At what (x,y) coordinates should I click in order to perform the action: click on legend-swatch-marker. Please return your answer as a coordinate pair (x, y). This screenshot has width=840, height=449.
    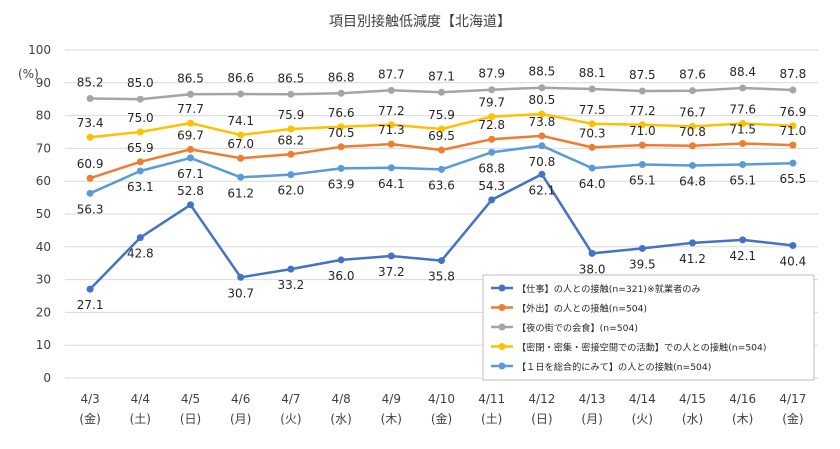
    Looking at the image, I should click on (502, 366).